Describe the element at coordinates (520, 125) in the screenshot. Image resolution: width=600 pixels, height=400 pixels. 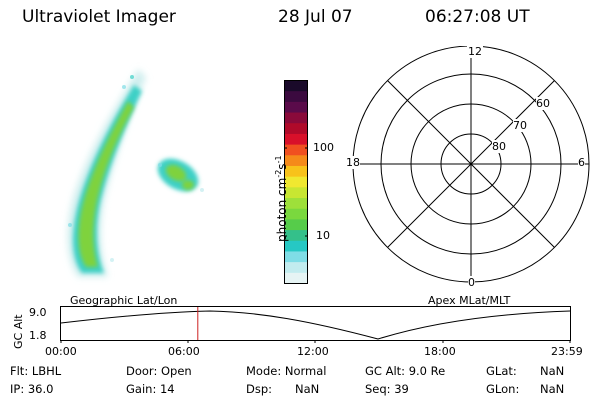
I see `lat-label-70: 70` at that location.